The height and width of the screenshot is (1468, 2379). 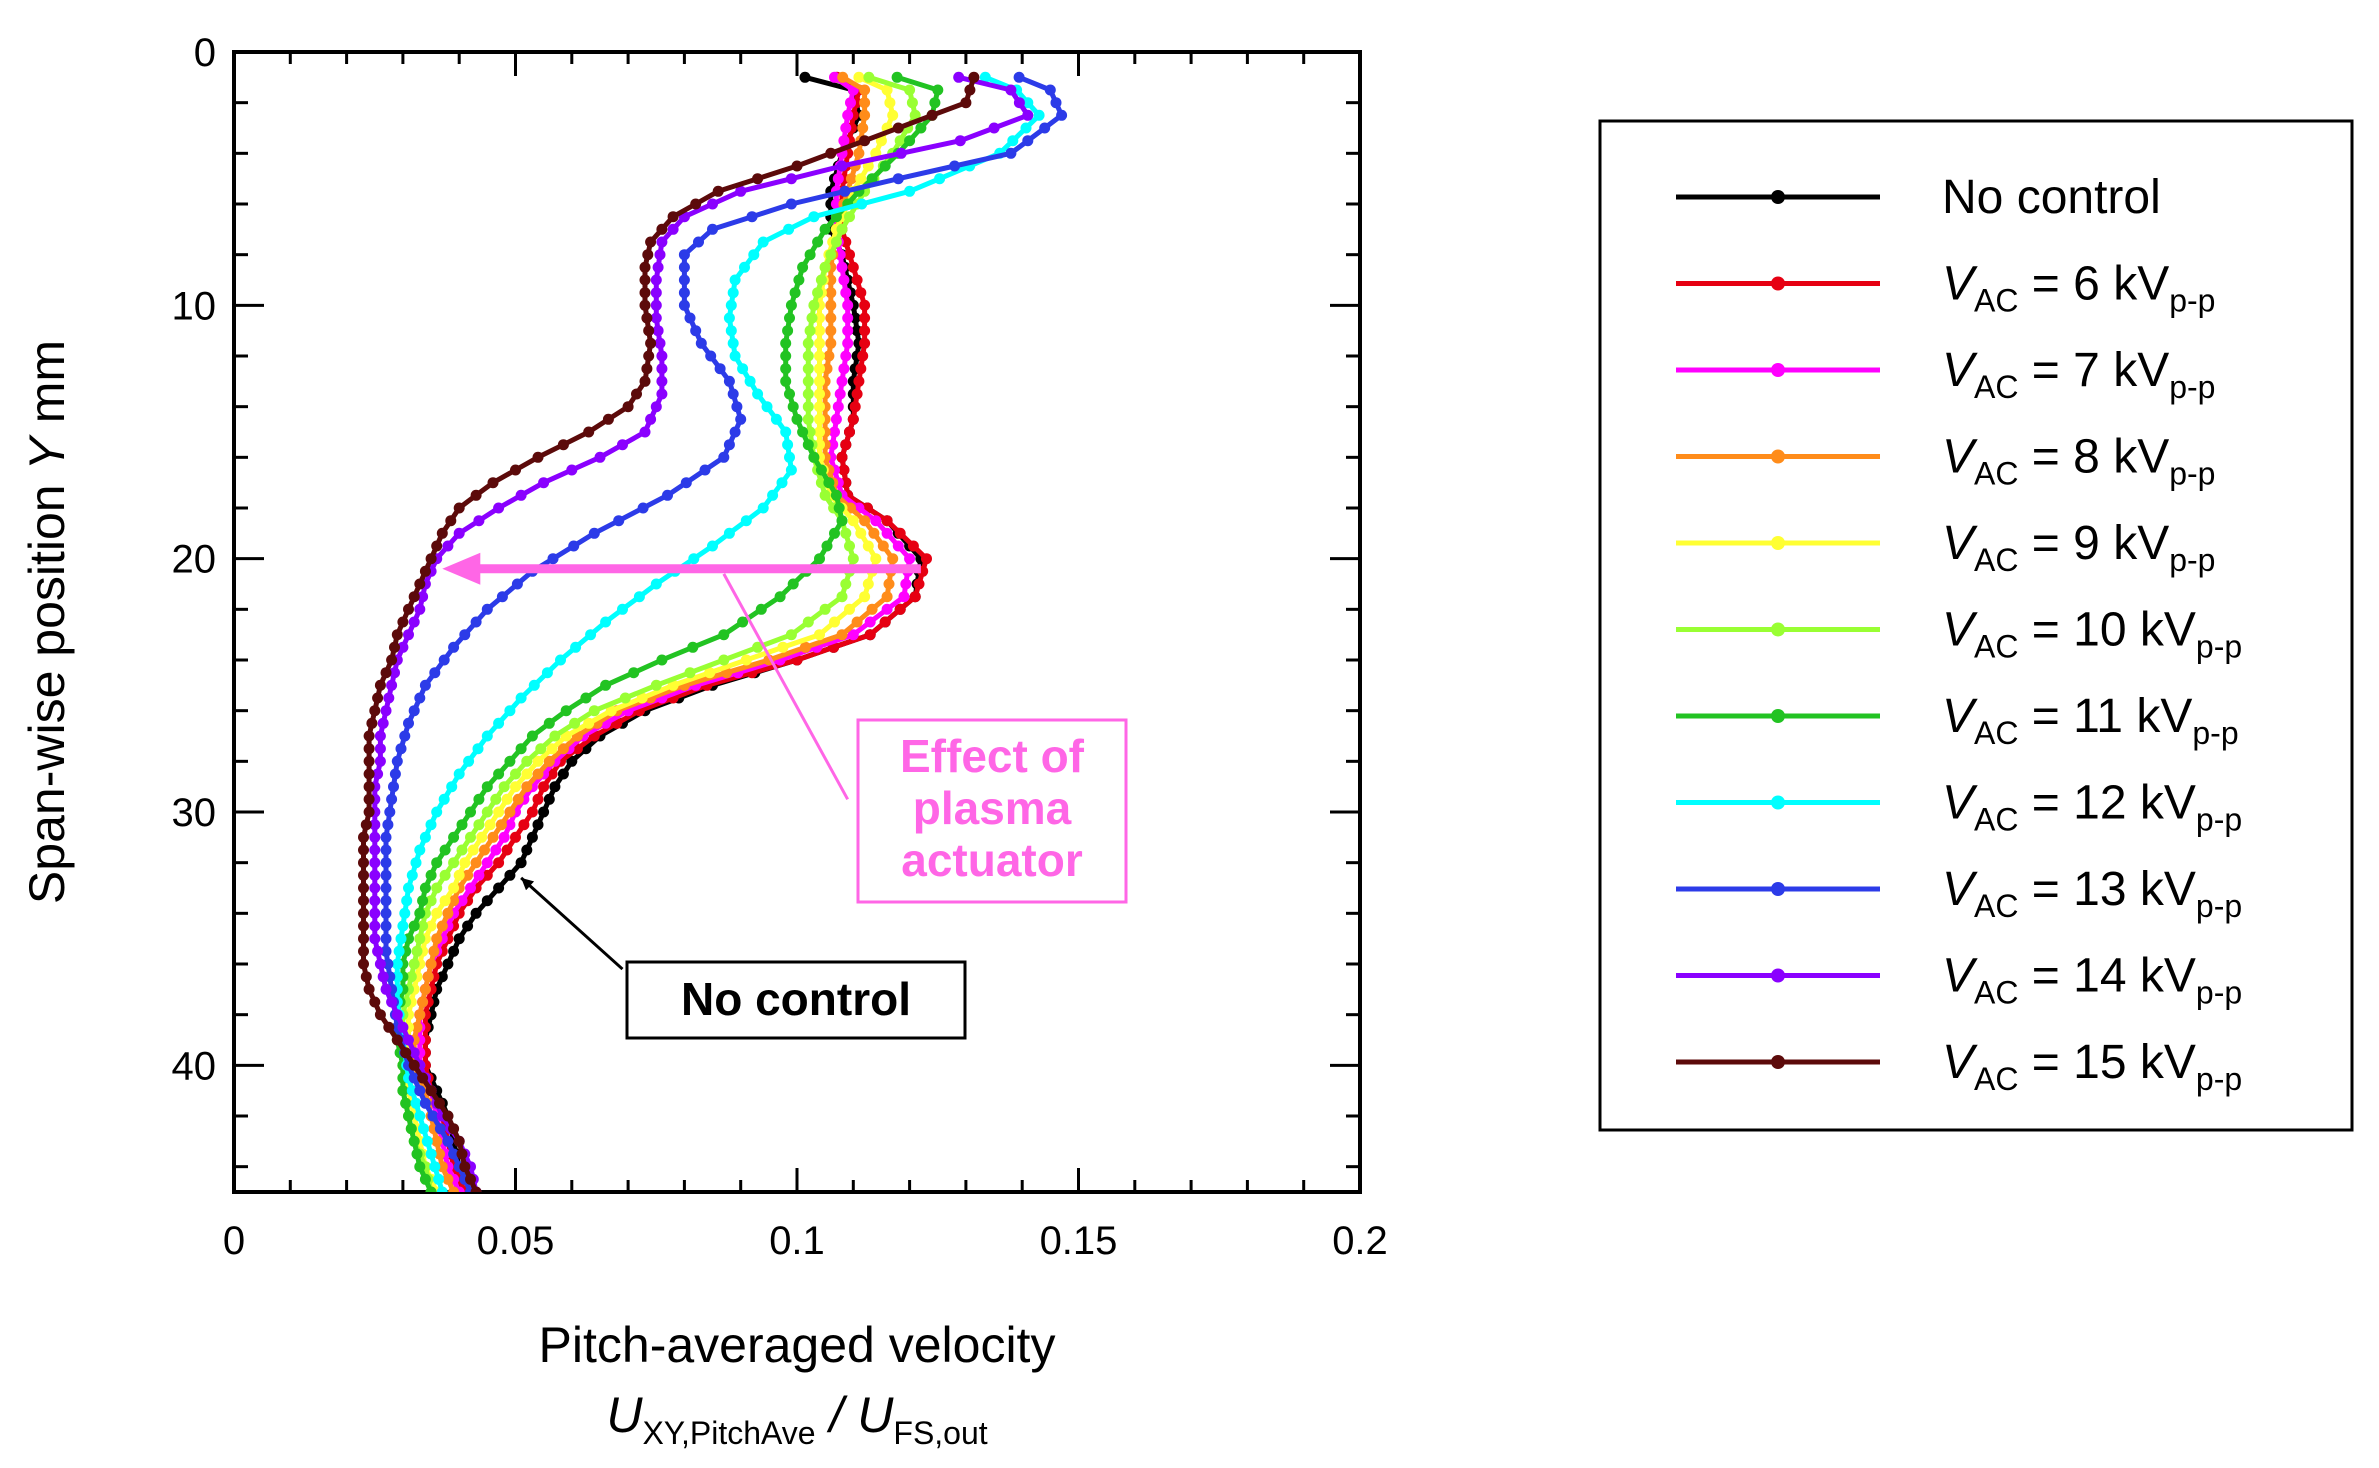 What do you see at coordinates (516, 1241) in the screenshot?
I see `x-tick-label: 0.05` at bounding box center [516, 1241].